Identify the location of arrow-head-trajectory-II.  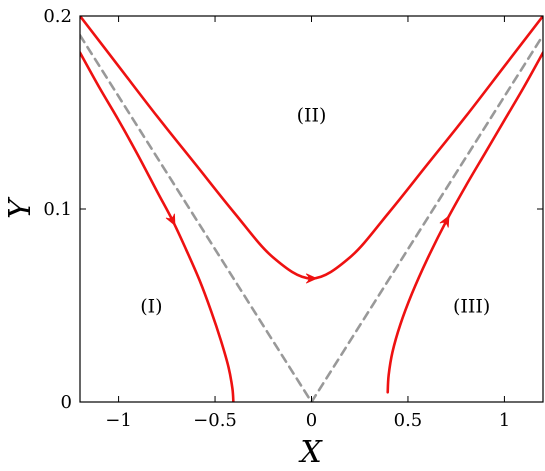
(311, 278).